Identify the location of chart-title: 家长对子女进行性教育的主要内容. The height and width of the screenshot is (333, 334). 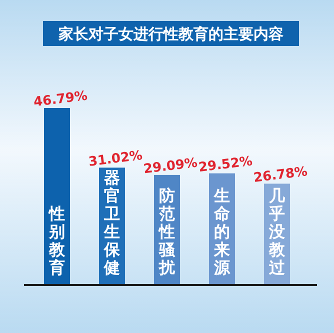
(171, 34).